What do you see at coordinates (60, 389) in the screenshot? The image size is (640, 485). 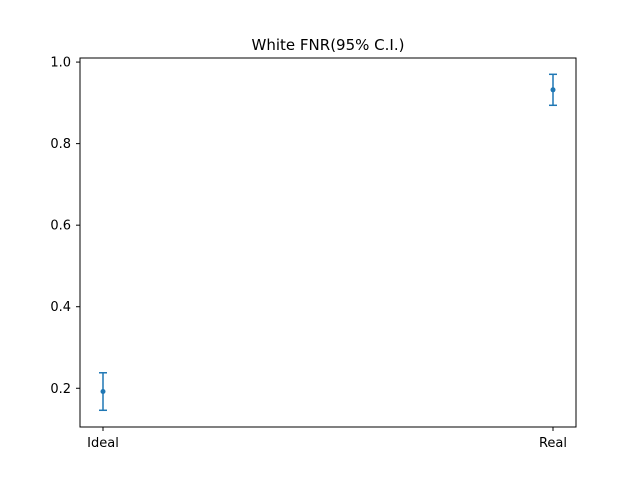 I see `y-tick-label: 0.2` at bounding box center [60, 389].